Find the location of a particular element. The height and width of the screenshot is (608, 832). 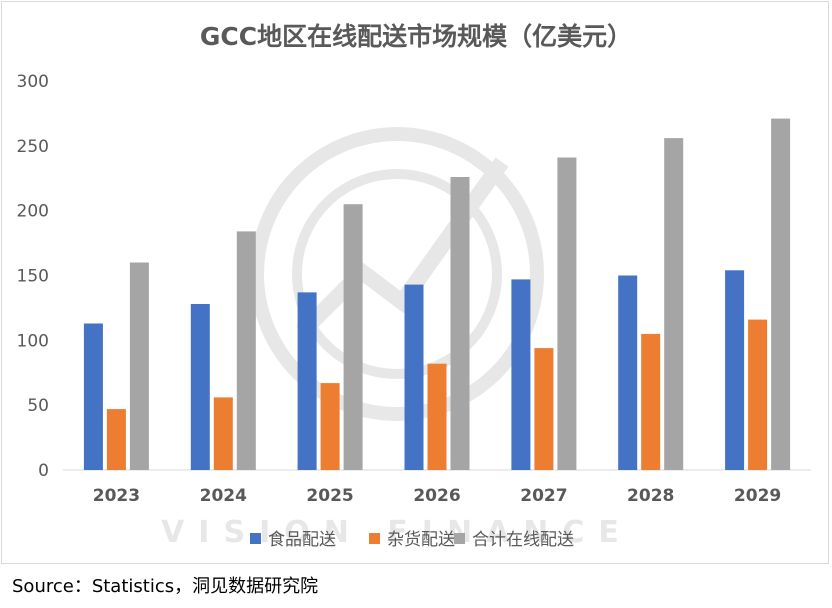

y-tick-label: 300 is located at coordinates (33, 82).